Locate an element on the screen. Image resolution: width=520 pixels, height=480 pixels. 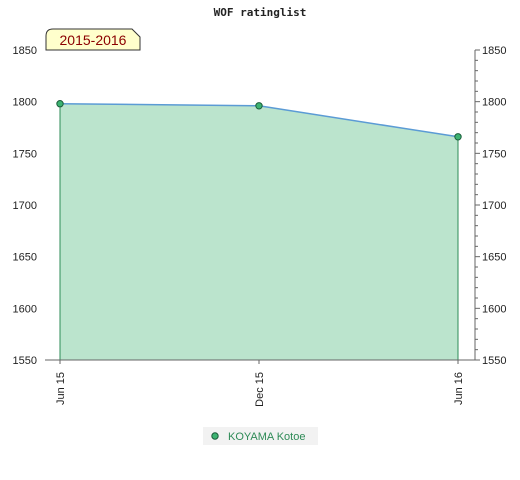
y-tick-label-right: 1850 is located at coordinates (494, 51).